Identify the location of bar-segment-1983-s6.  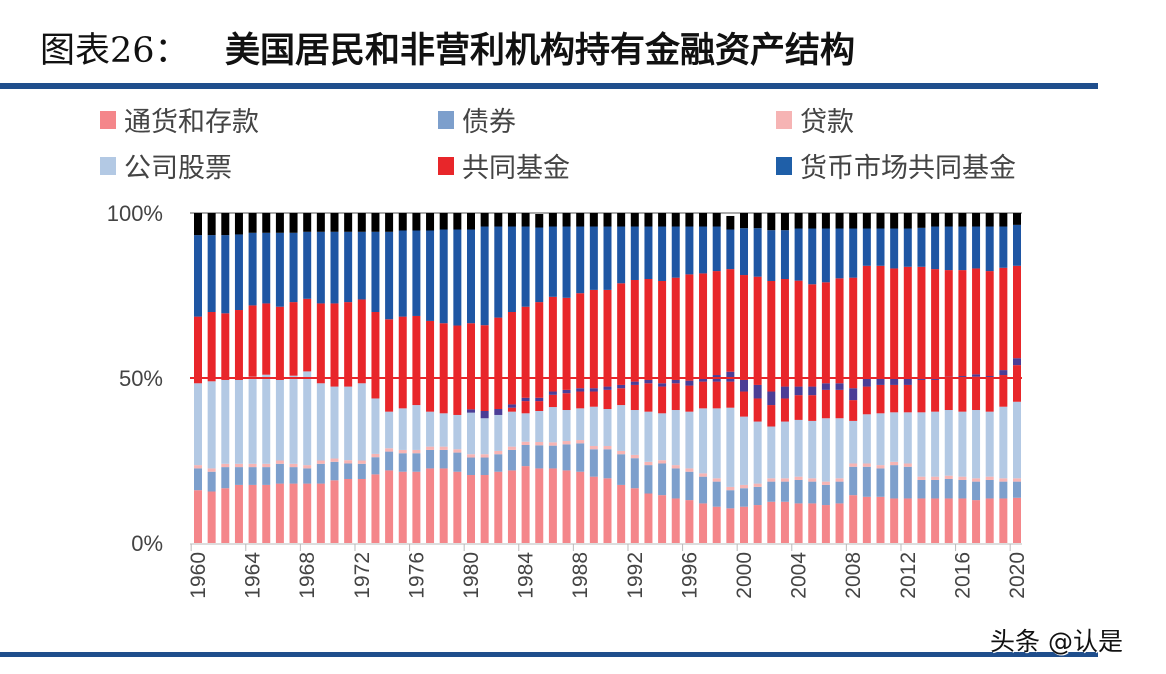
(511, 358).